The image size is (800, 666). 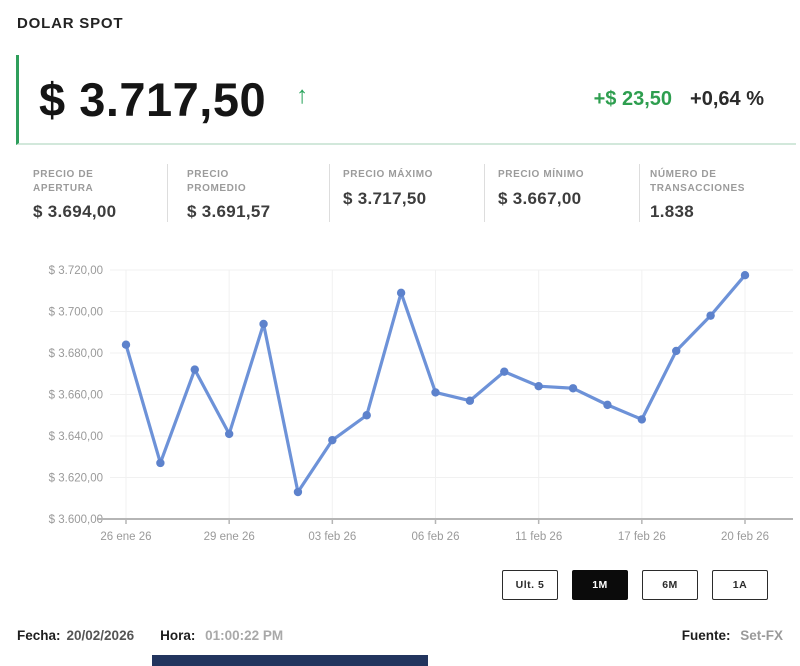 I want to click on stat-value: $ 3.691,57, so click(x=229, y=211).